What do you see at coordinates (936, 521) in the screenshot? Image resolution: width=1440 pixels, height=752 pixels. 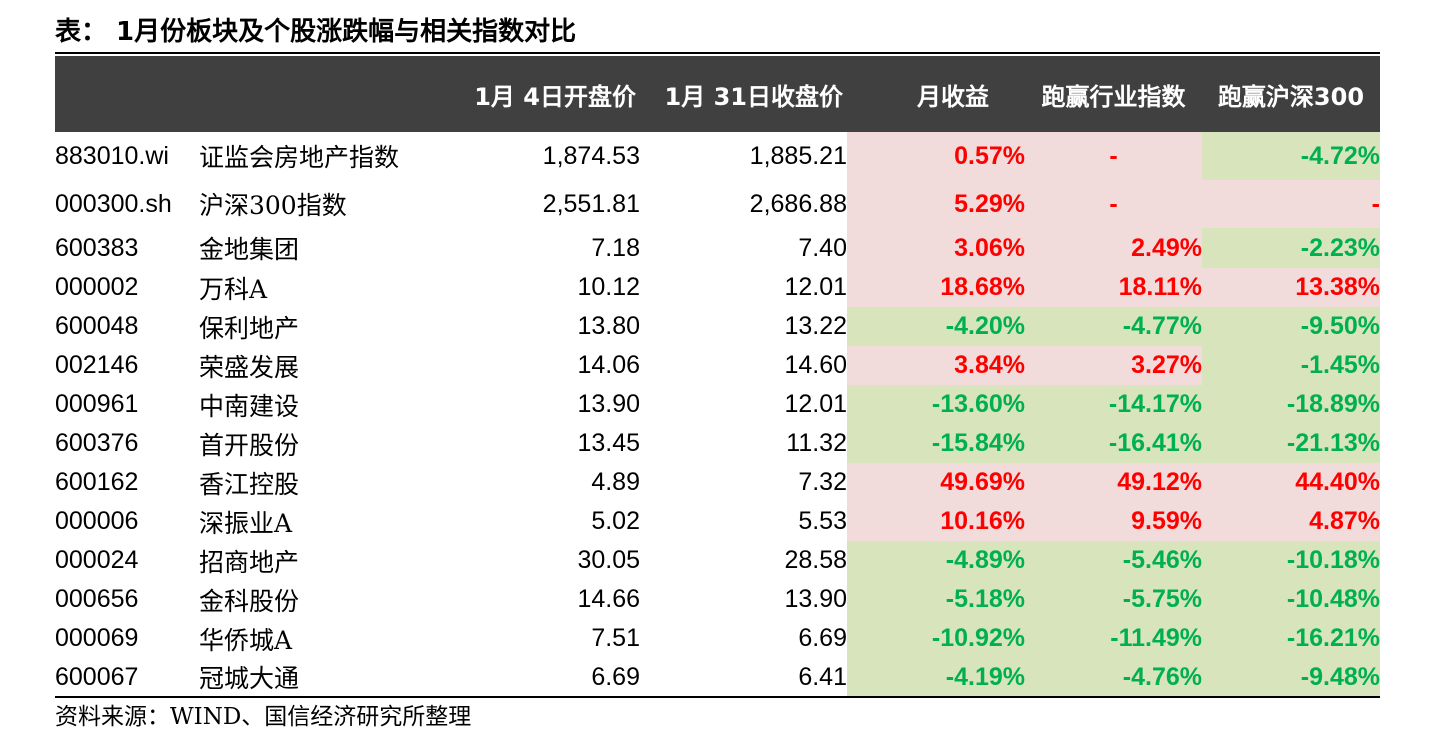 I see `cell-monthly-return: 10.16%` at bounding box center [936, 521].